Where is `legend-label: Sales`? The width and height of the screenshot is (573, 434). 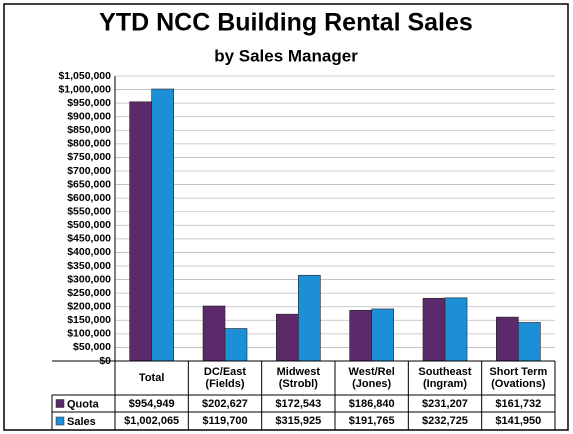
legend-label: Sales is located at coordinates (81, 422).